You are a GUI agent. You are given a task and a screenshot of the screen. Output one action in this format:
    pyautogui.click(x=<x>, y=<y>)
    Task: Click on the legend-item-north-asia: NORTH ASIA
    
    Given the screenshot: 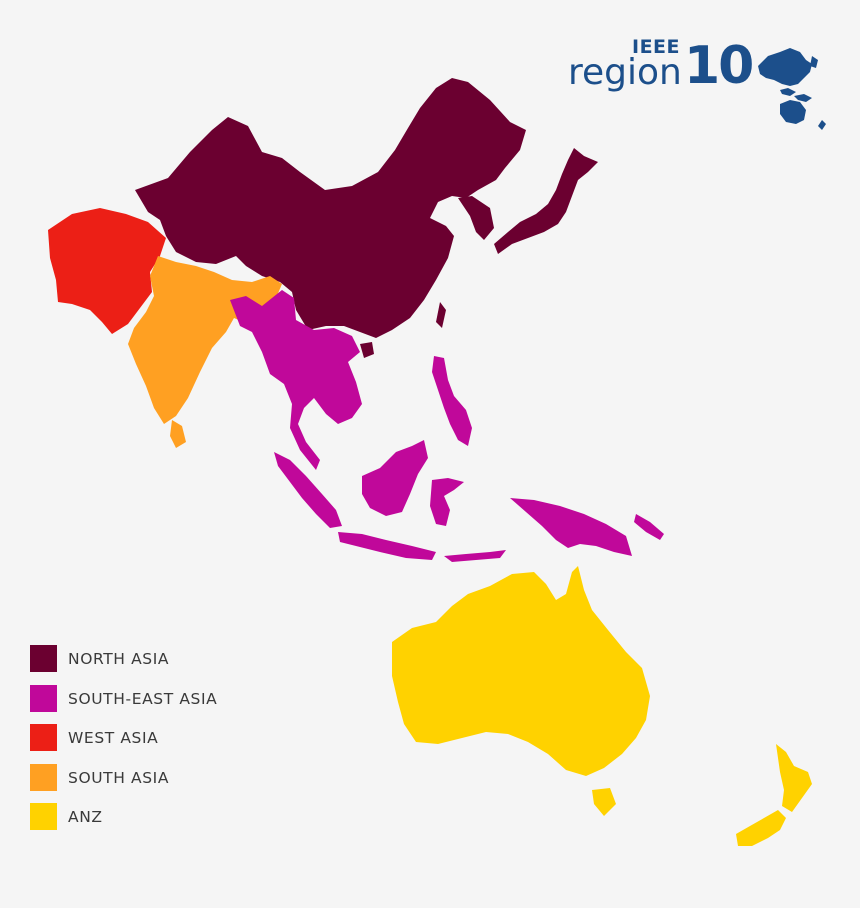 What is the action you would take?
    pyautogui.click(x=160, y=658)
    